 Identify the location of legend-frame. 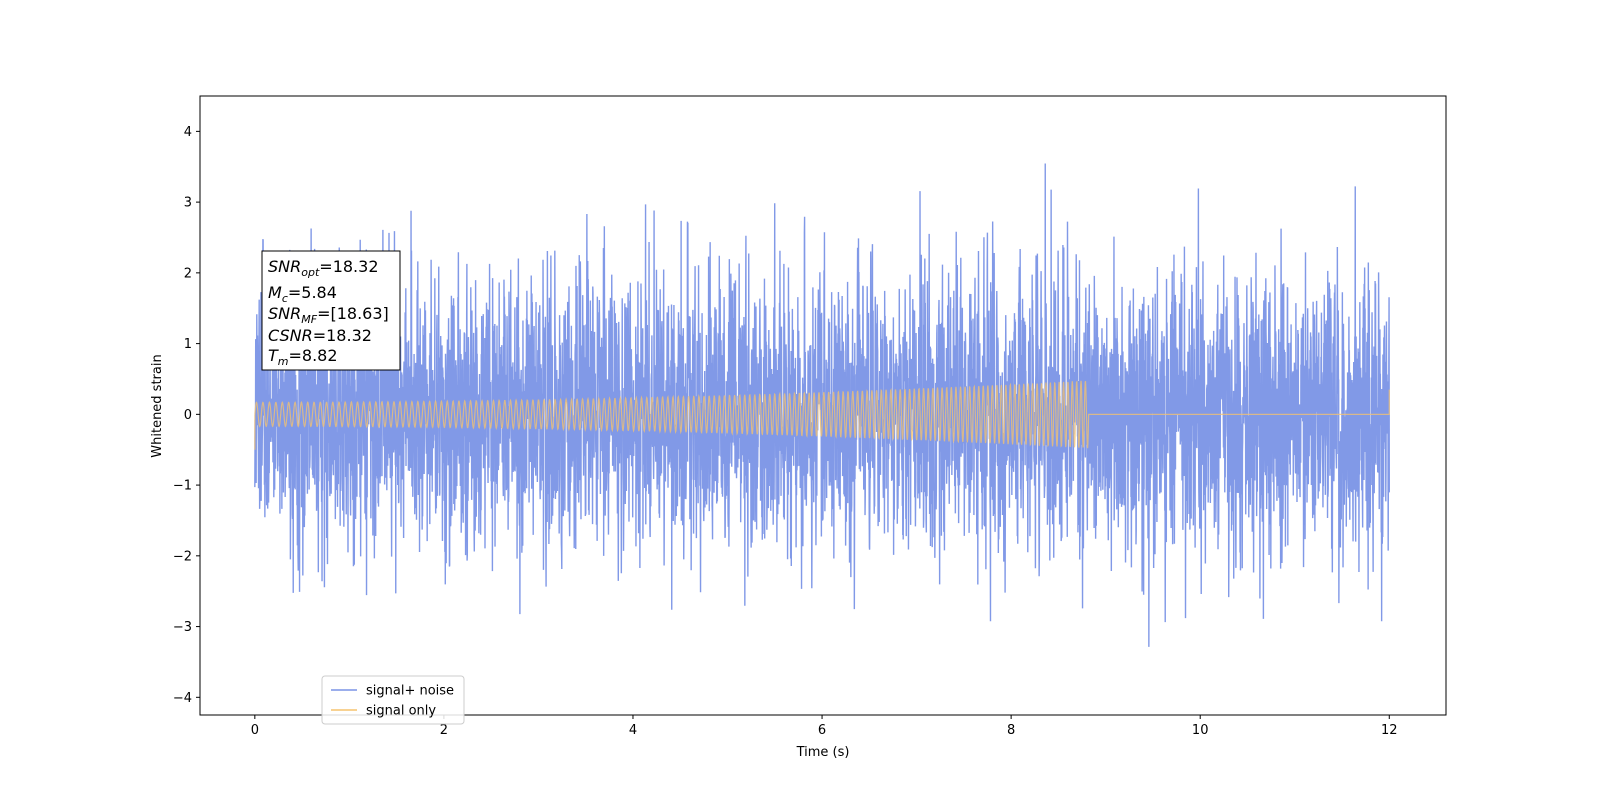
(393, 700).